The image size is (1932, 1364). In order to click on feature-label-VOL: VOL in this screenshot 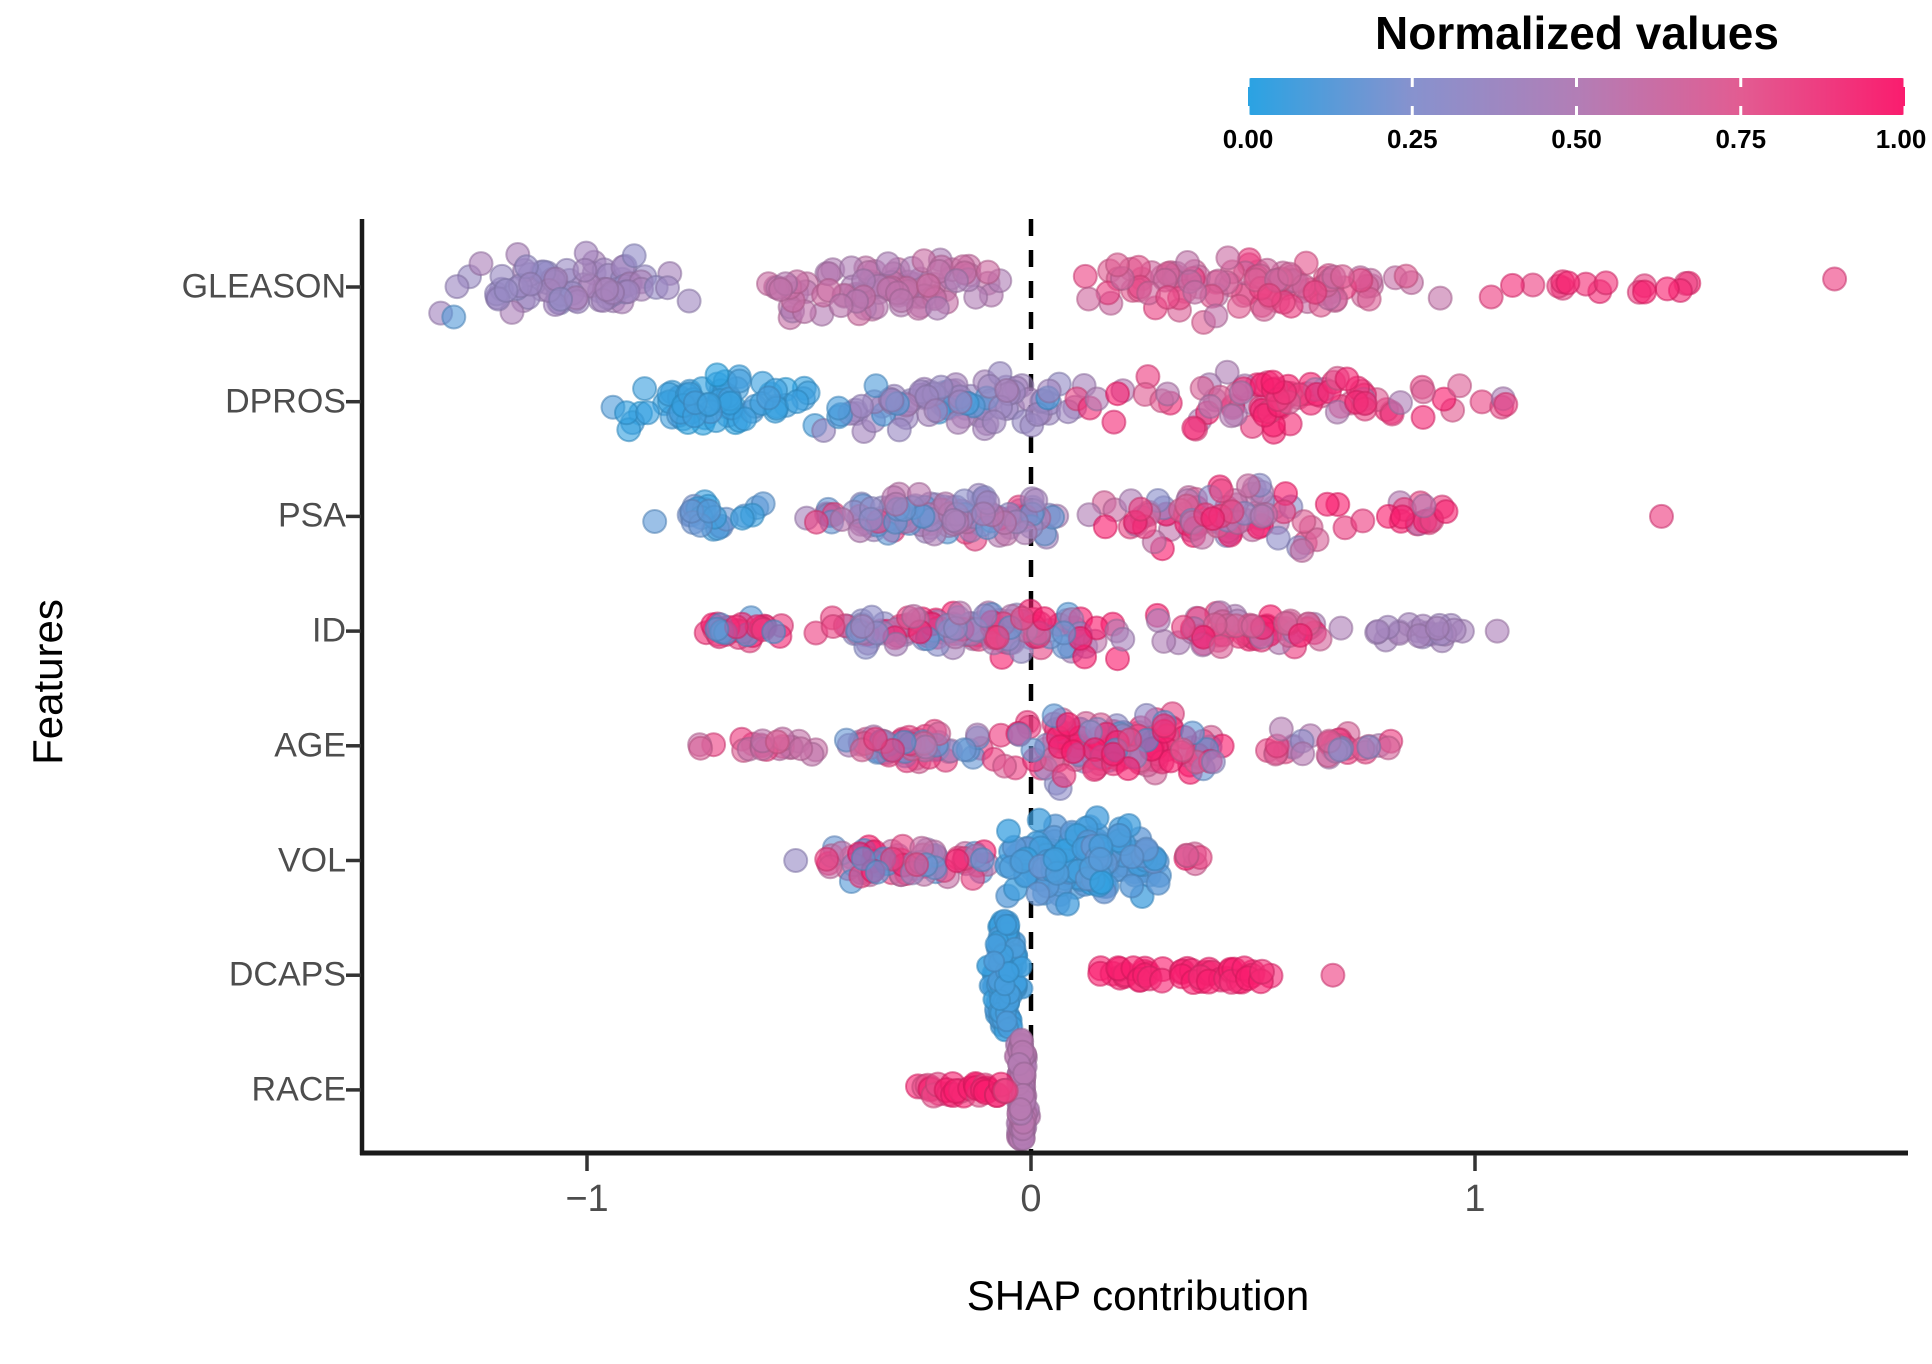, I will do `click(311, 860)`.